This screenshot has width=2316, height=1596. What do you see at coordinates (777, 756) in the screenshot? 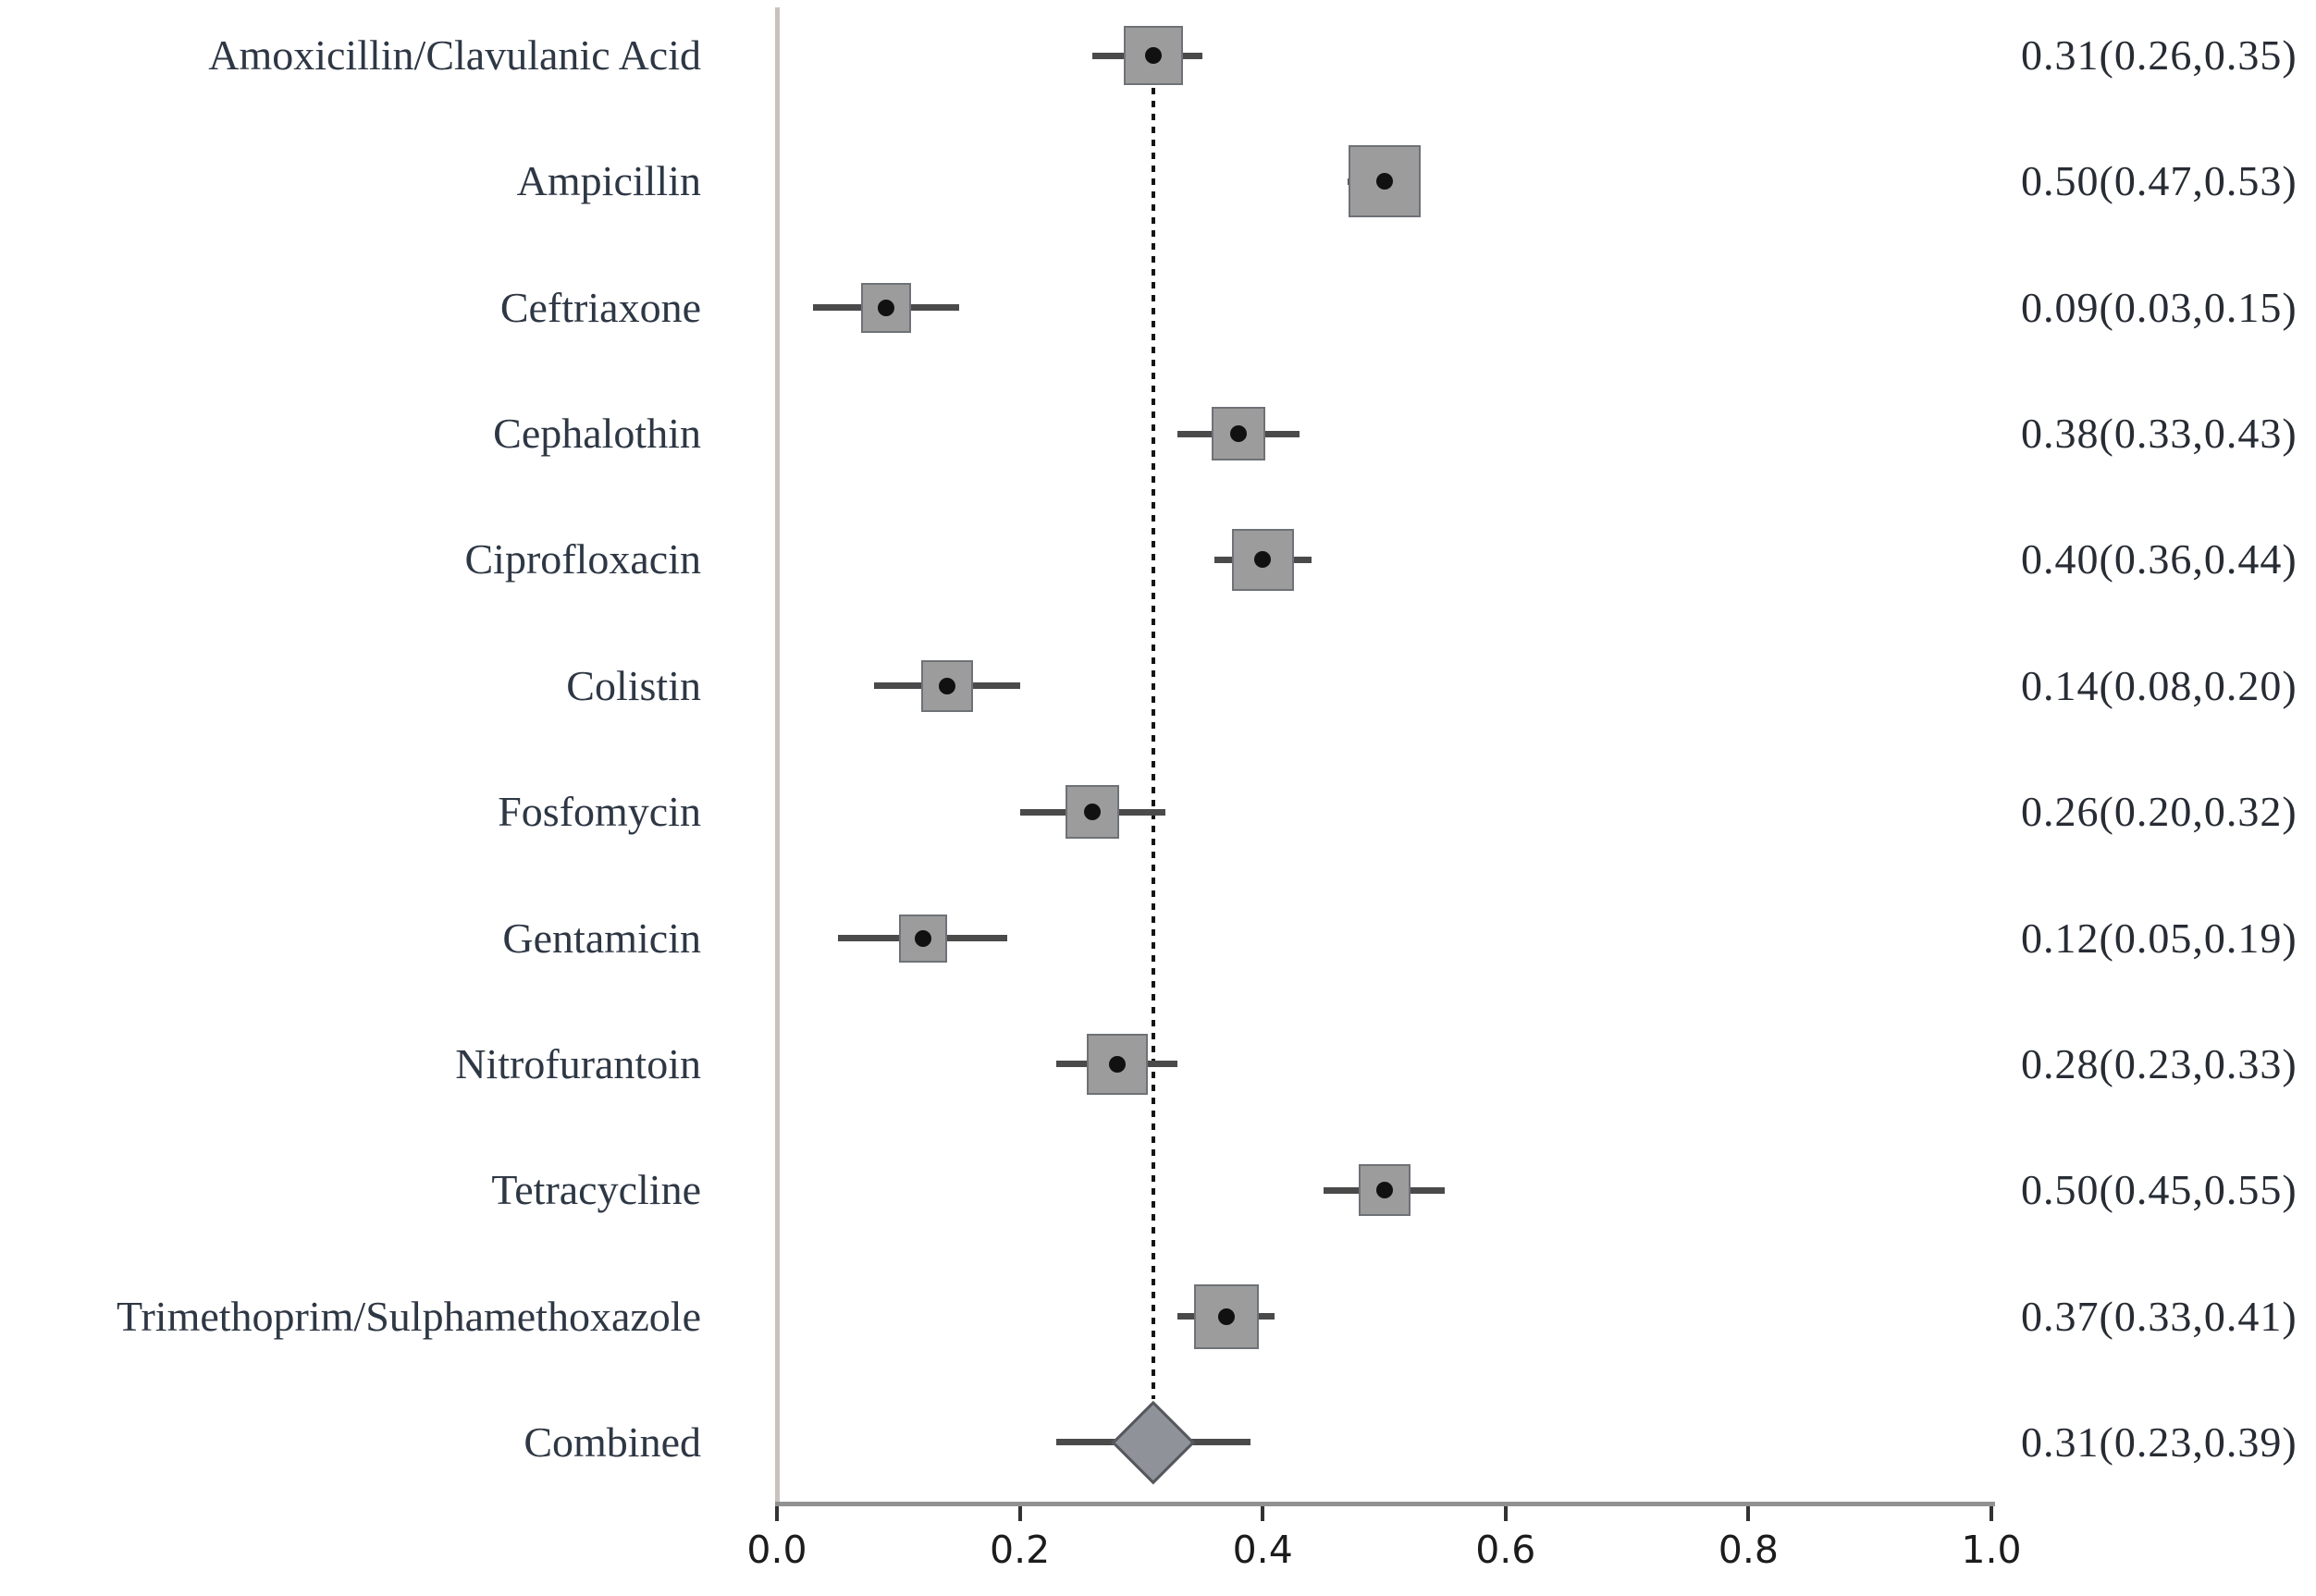
I see `y-axis-spine` at bounding box center [777, 756].